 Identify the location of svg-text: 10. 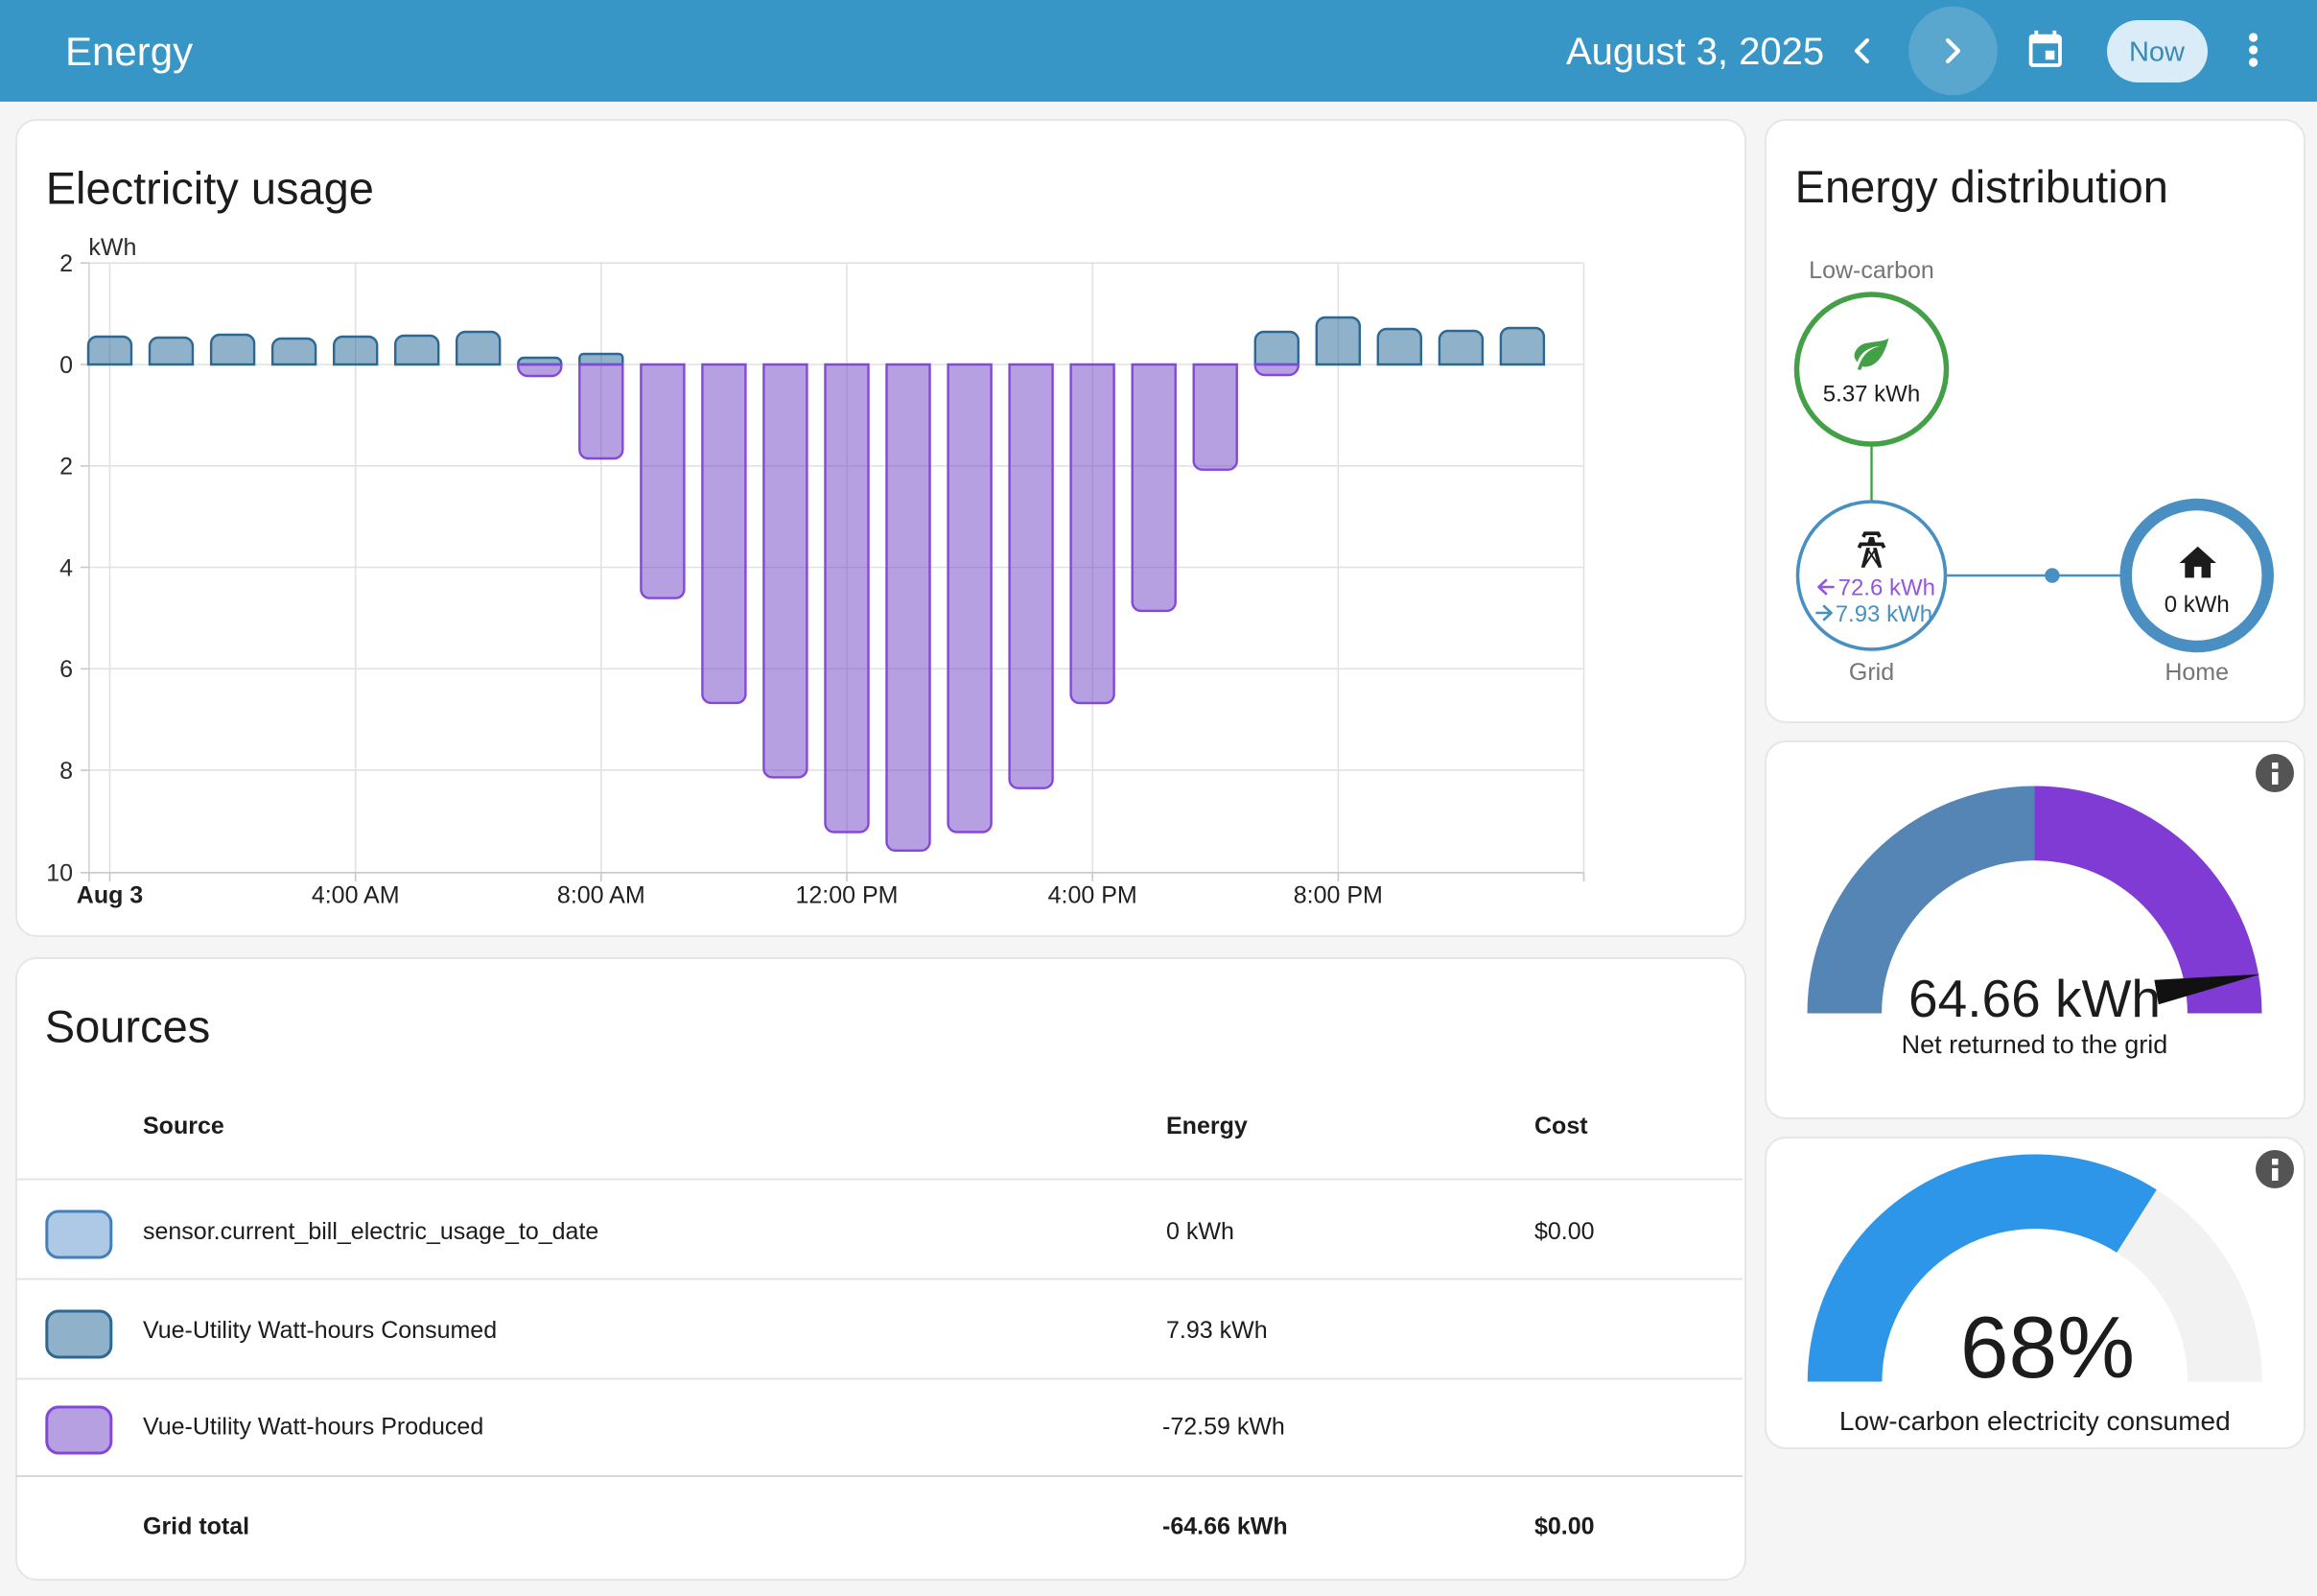
(60, 873).